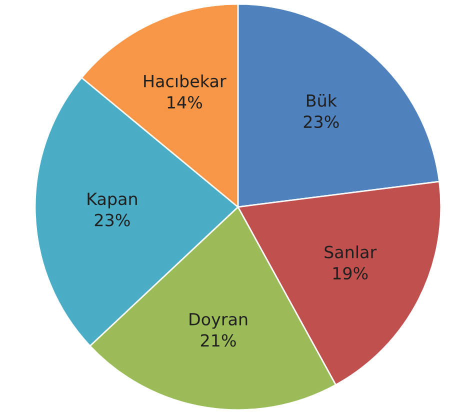 The height and width of the screenshot is (414, 449). What do you see at coordinates (112, 200) in the screenshot?
I see `slice-label: Kapan` at bounding box center [112, 200].